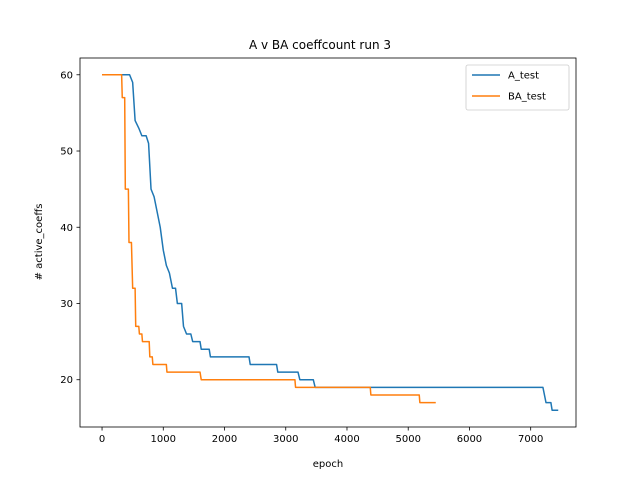  Describe the element at coordinates (285, 439) in the screenshot. I see `x-tick-label: 3000` at that location.